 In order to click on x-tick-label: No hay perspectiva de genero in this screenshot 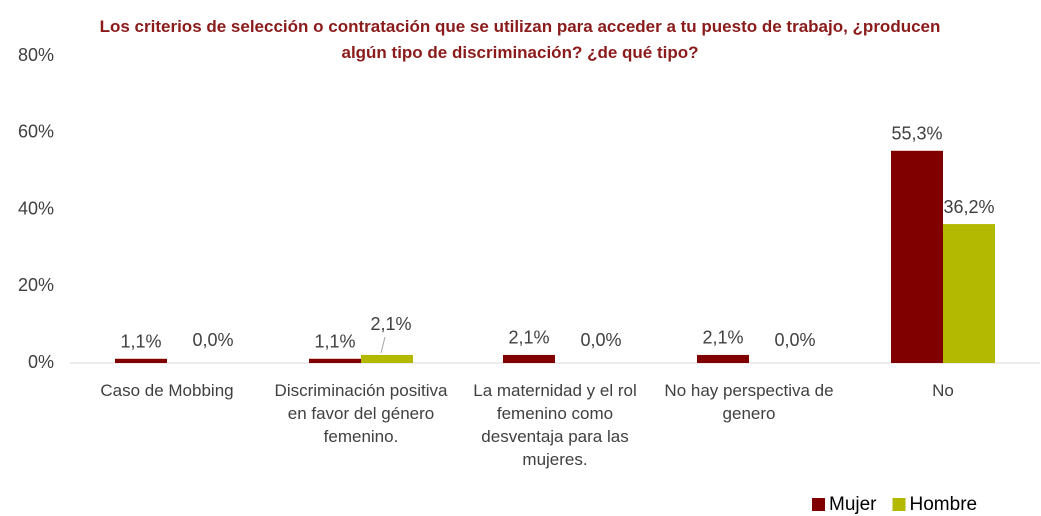, I will do `click(749, 402)`.